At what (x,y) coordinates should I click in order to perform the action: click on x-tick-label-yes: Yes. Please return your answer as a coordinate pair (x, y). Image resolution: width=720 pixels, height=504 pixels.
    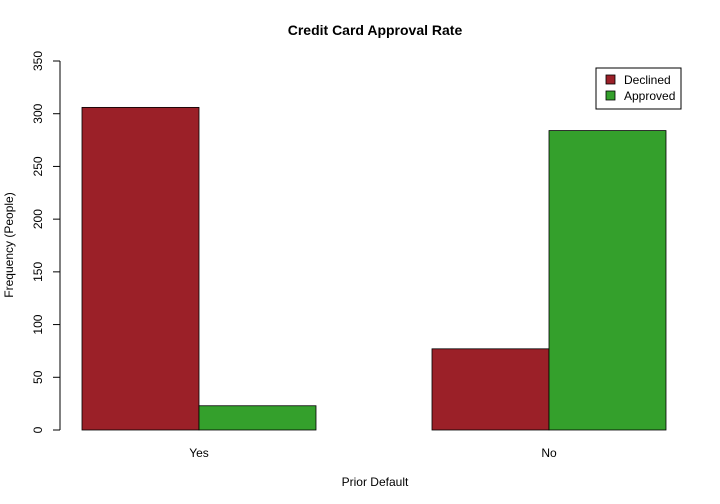
    Looking at the image, I should click on (199, 453).